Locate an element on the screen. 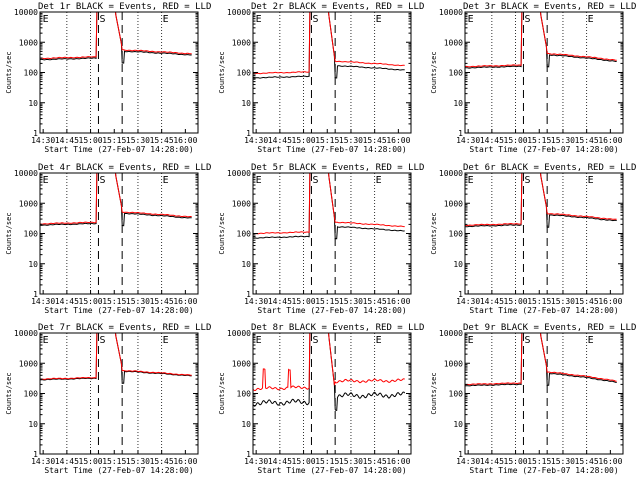 This screenshot has width=640, height=480. panel-title: Det 5r BLACK = Events, RED = LLD is located at coordinates (337, 168).